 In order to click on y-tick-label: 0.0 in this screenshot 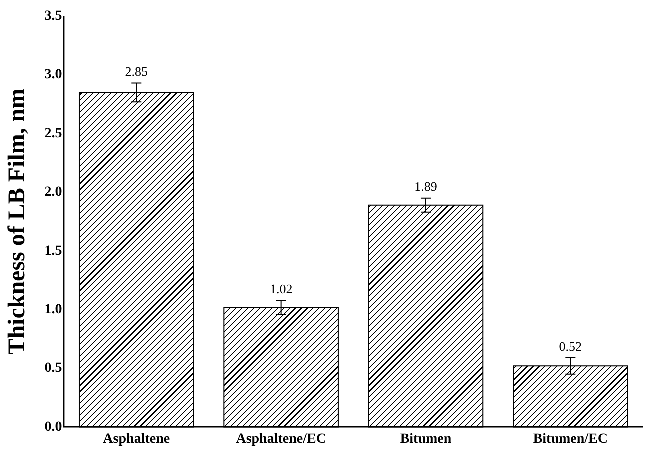, I will do `click(53, 427)`.